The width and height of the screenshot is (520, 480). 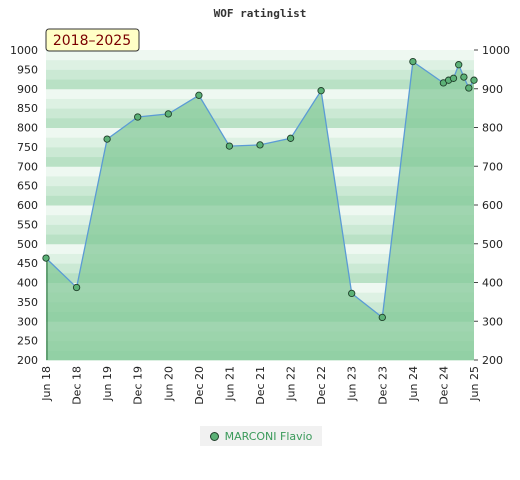 What do you see at coordinates (321, 385) in the screenshot?
I see `x-tick-label: Dec 22` at bounding box center [321, 385].